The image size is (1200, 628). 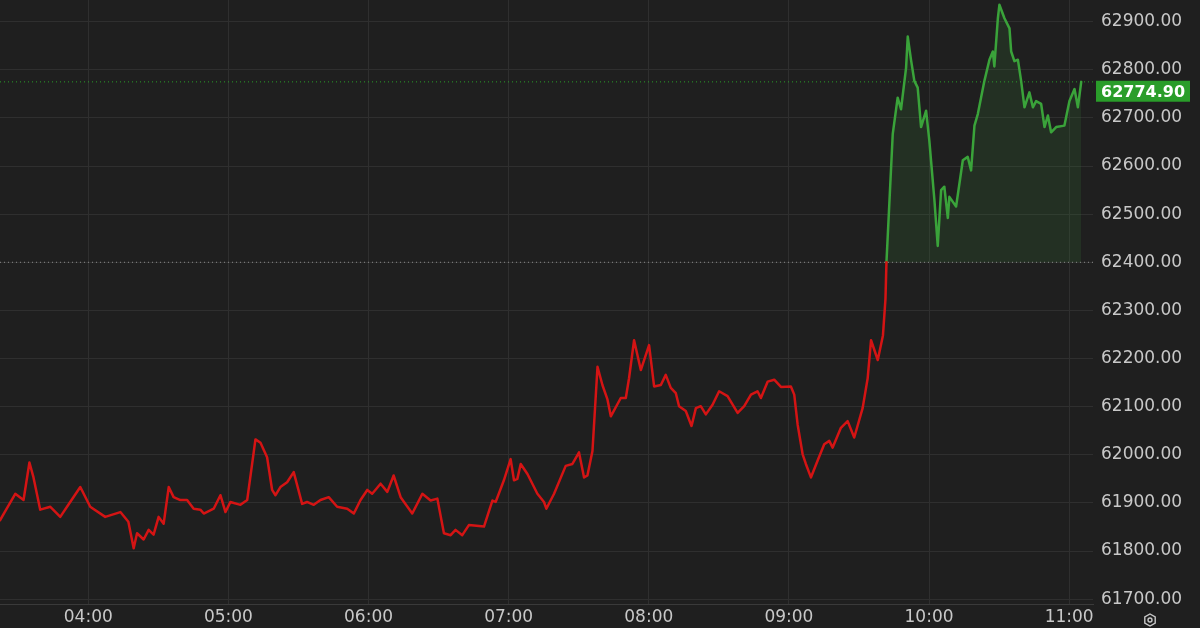 I want to click on x-tick-label: 04:00, so click(x=88, y=615).